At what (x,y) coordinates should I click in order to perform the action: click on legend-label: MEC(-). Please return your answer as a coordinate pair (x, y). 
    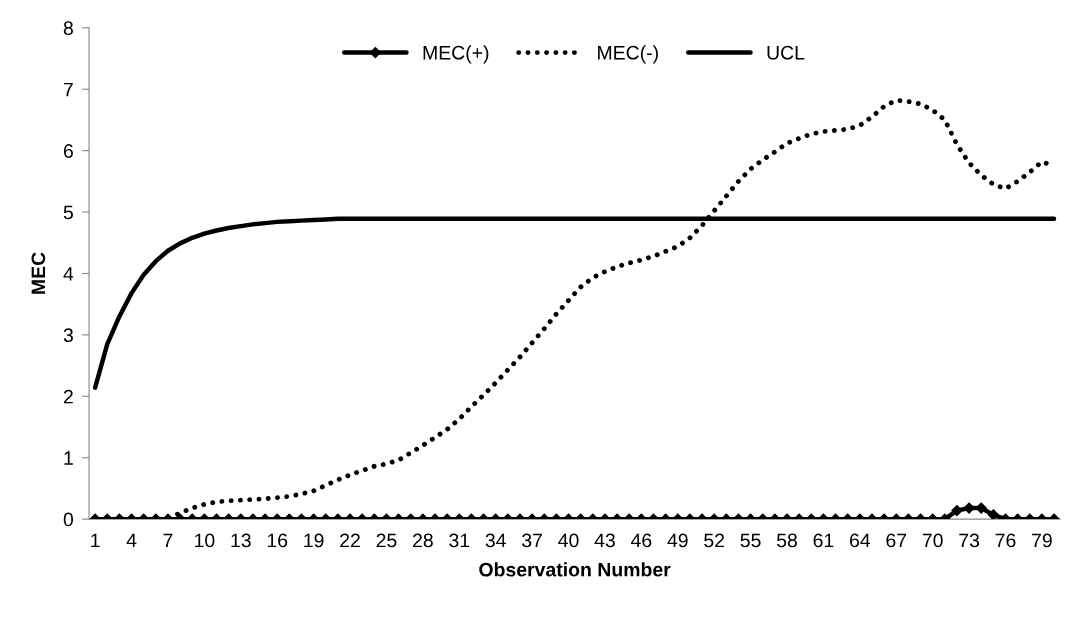
    Looking at the image, I should click on (628, 54).